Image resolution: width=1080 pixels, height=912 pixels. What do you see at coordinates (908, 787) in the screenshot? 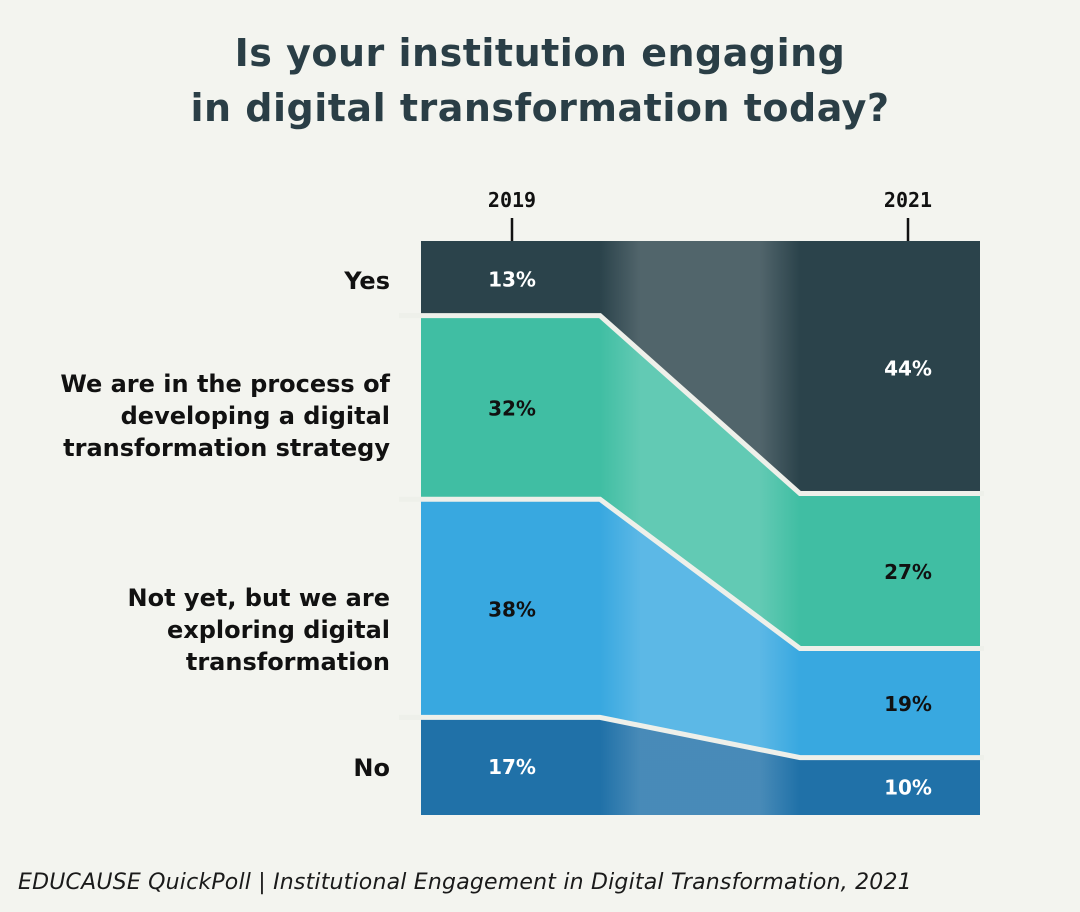
I see `value-label: 10%` at bounding box center [908, 787].